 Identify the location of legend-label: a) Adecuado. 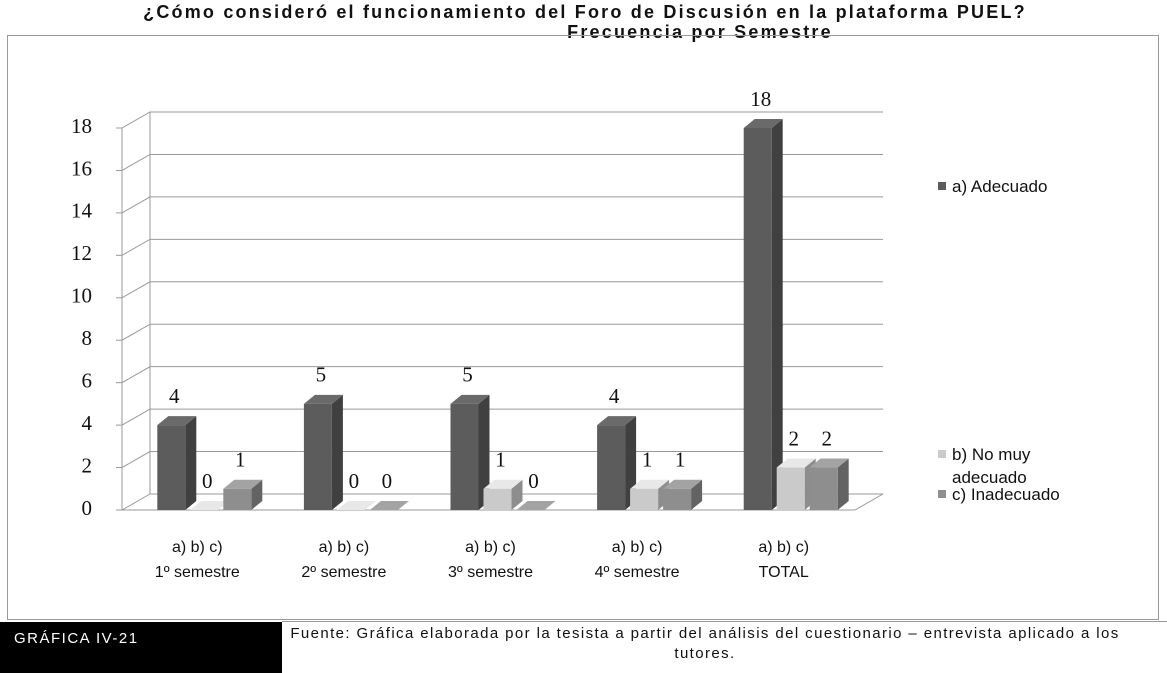
(1000, 186).